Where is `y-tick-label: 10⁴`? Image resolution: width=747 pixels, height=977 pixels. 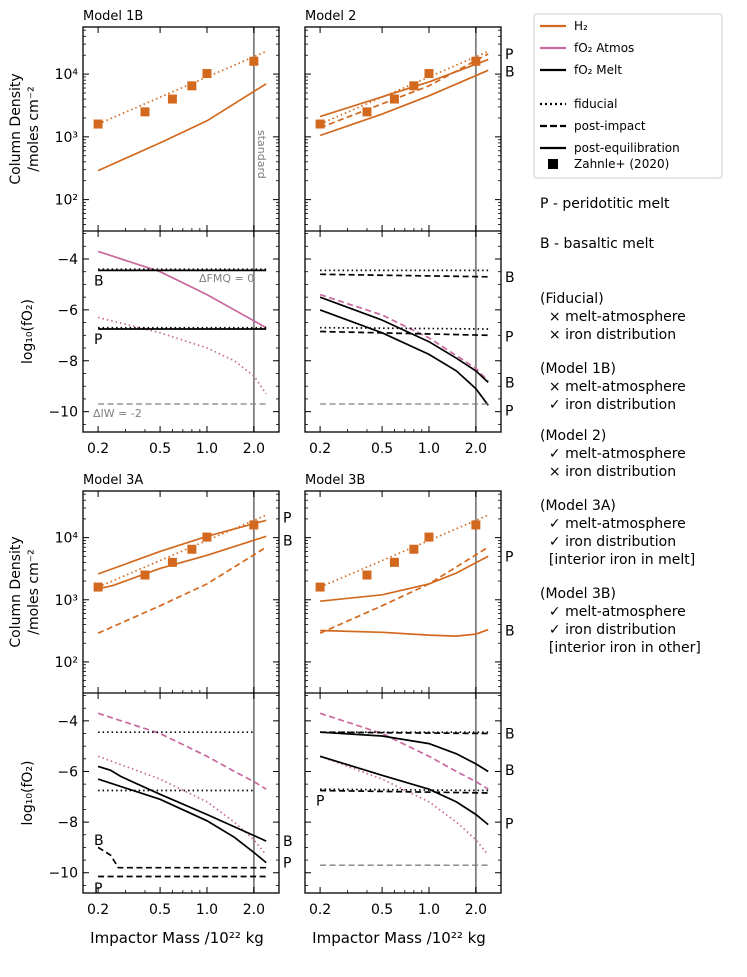 y-tick-label: 10⁴ is located at coordinates (67, 75).